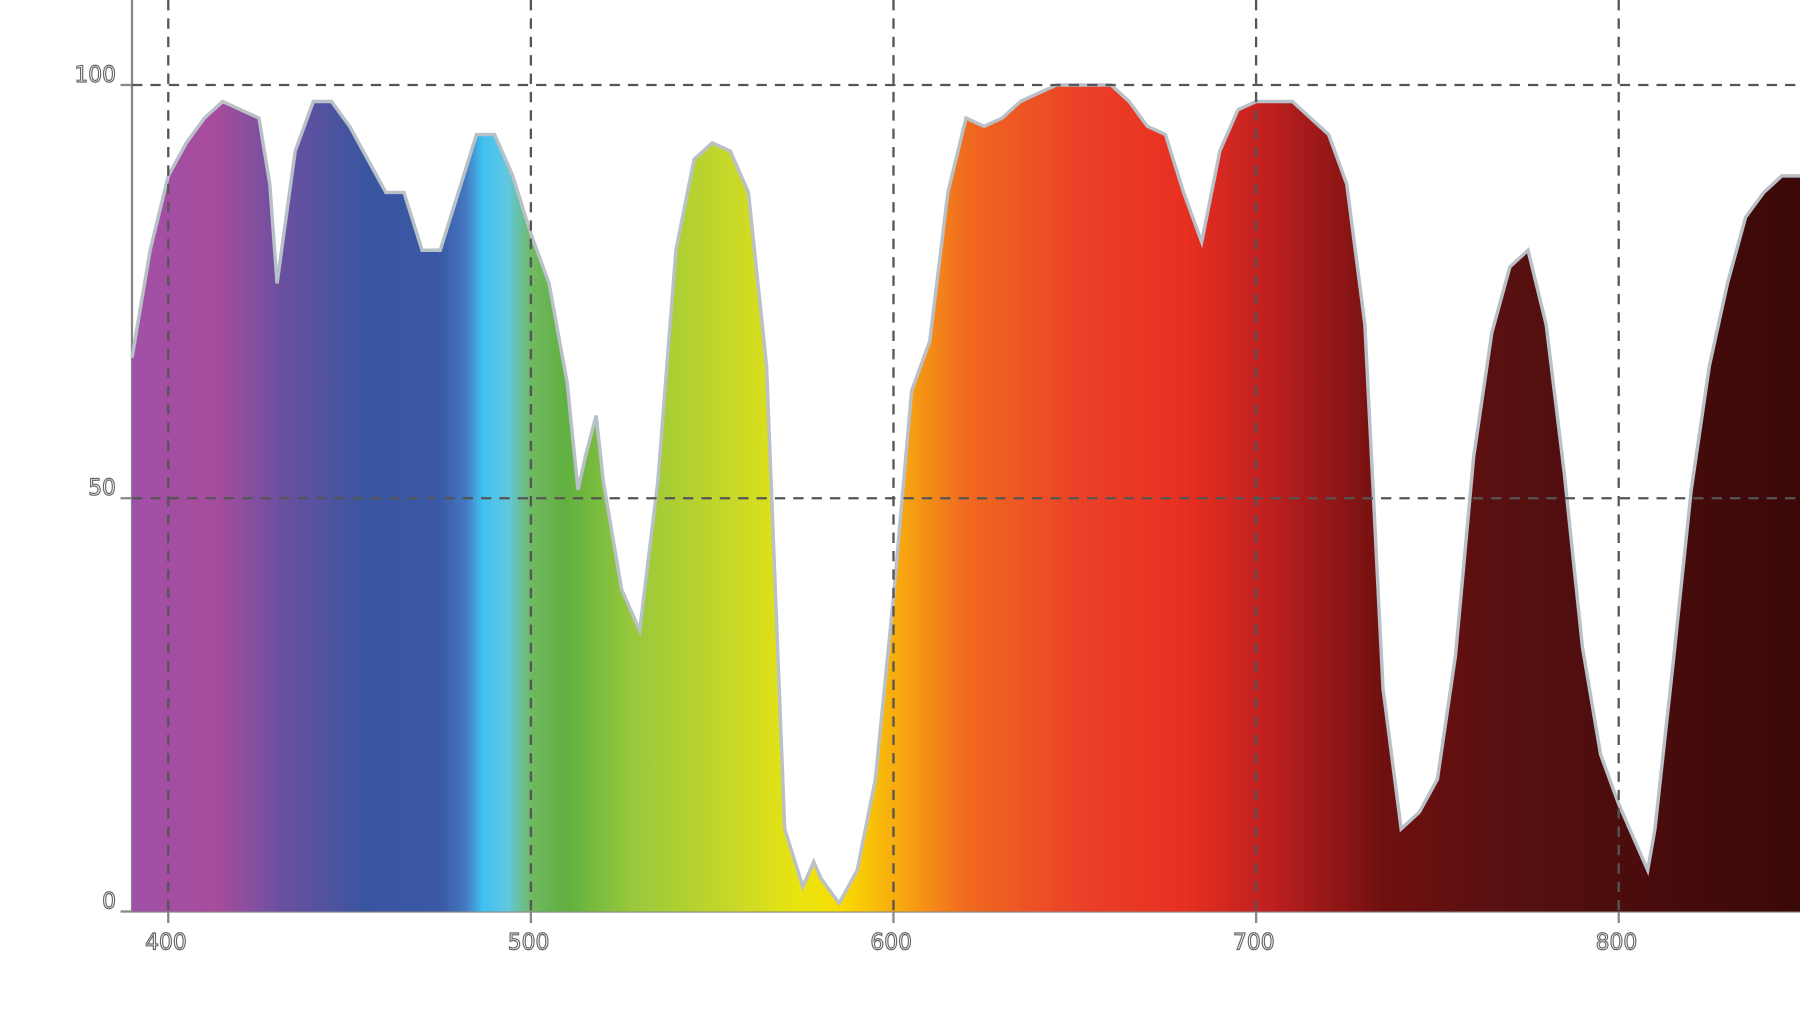 The height and width of the screenshot is (1016, 1800). What do you see at coordinates (891, 943) in the screenshot?
I see `x-tick-label: 600` at bounding box center [891, 943].